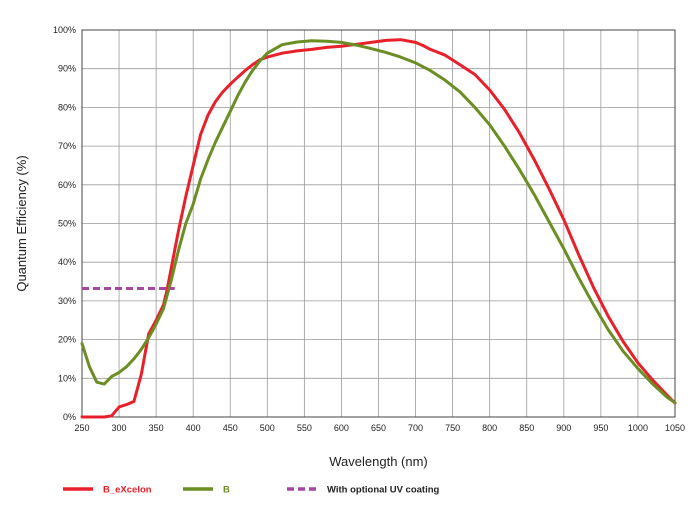 The width and height of the screenshot is (700, 507). Describe the element at coordinates (563, 428) in the screenshot. I see `x-tick-label: 900` at that location.